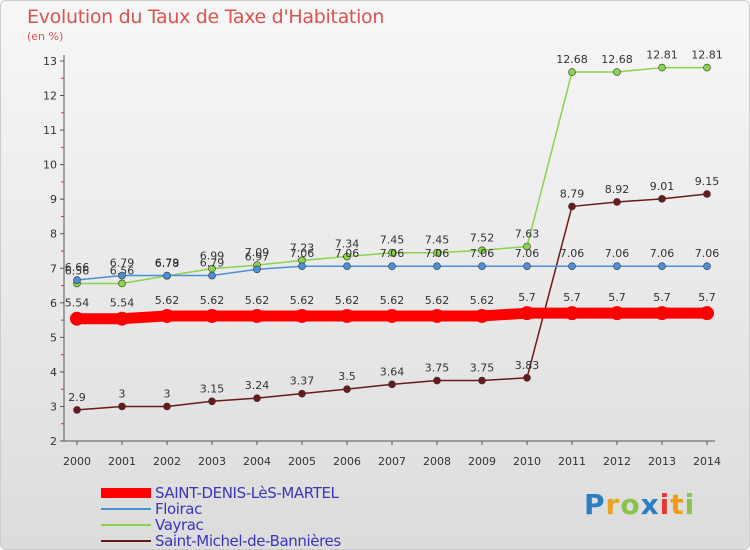 This screenshot has width=750, height=550. Describe the element at coordinates (179, 525) in the screenshot. I see `legend-label: Vayrac` at that location.